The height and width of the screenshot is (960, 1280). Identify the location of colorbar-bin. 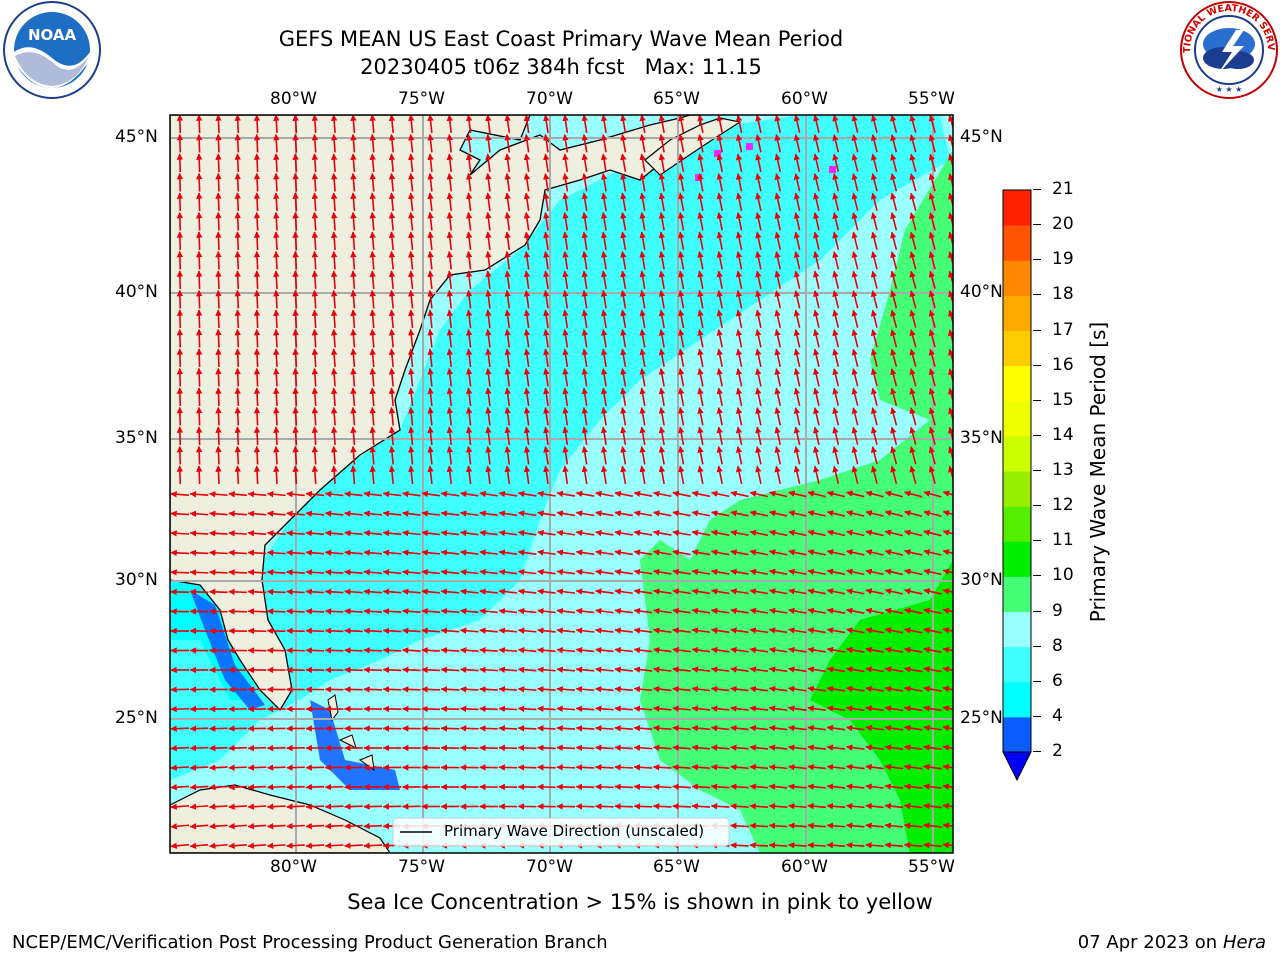
(1017, 208).